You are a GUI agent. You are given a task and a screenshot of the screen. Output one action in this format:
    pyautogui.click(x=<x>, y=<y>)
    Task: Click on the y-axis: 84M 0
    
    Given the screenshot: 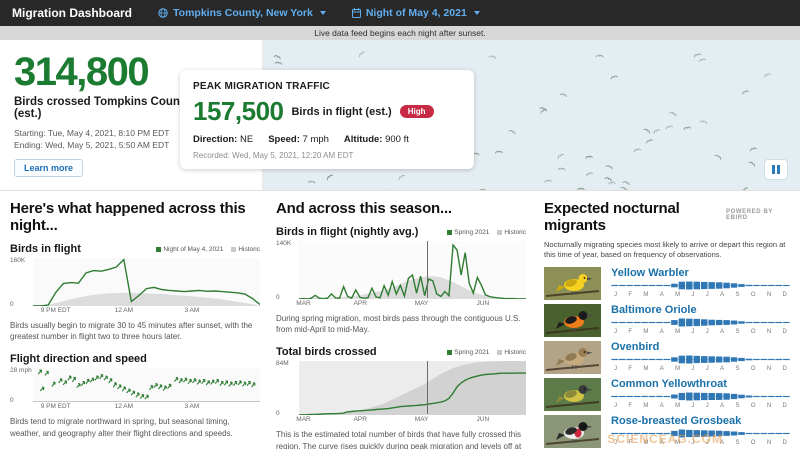 What is the action you would take?
    pyautogui.click(x=282, y=389)
    